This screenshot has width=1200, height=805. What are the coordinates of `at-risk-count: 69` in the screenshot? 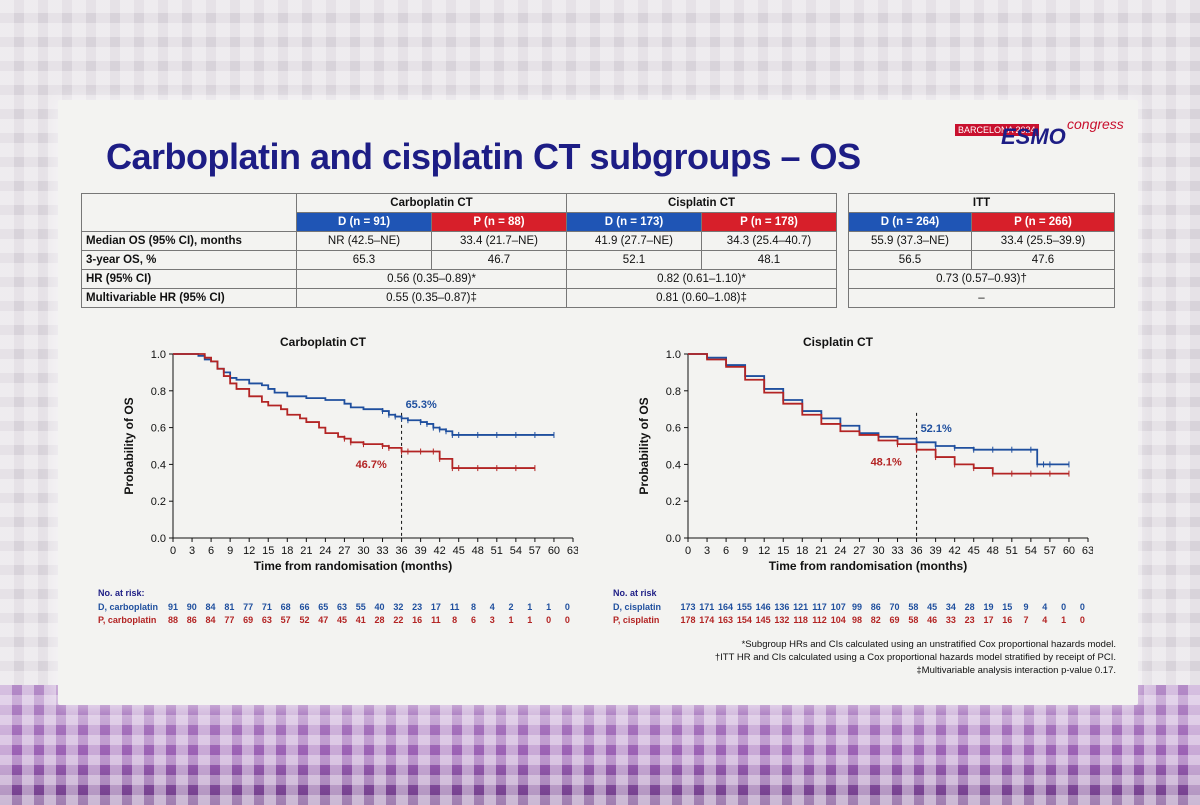 It's located at (894, 620).